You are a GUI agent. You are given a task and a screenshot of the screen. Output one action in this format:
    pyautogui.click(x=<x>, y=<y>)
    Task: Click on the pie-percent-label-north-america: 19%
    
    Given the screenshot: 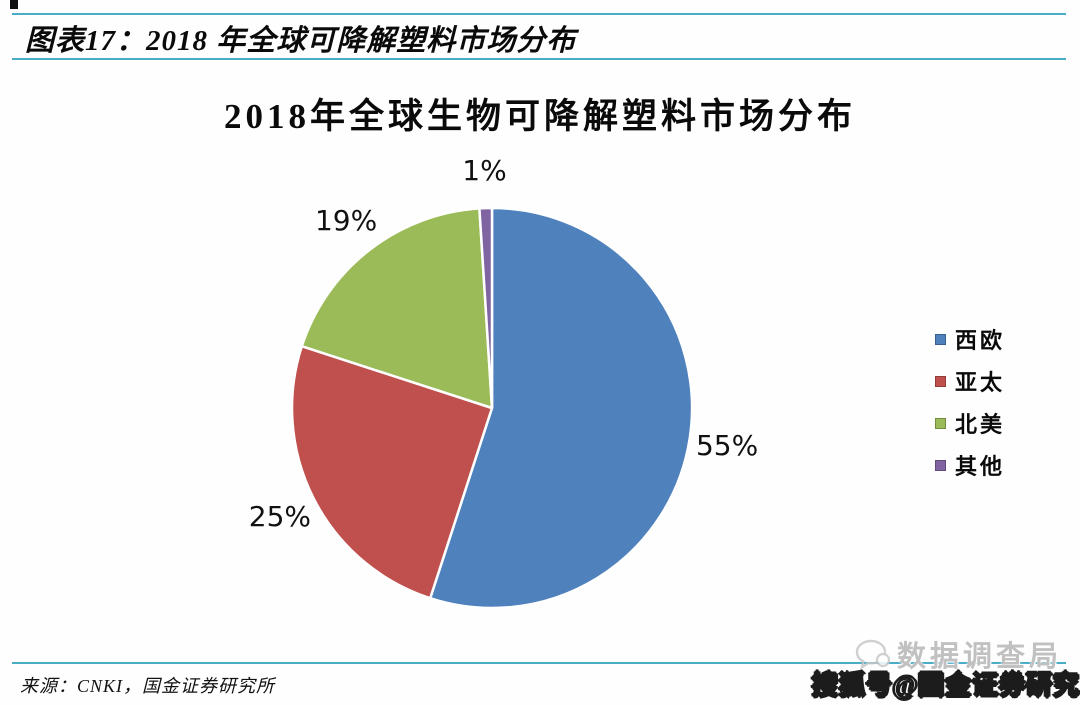 What is the action you would take?
    pyautogui.click(x=346, y=220)
    